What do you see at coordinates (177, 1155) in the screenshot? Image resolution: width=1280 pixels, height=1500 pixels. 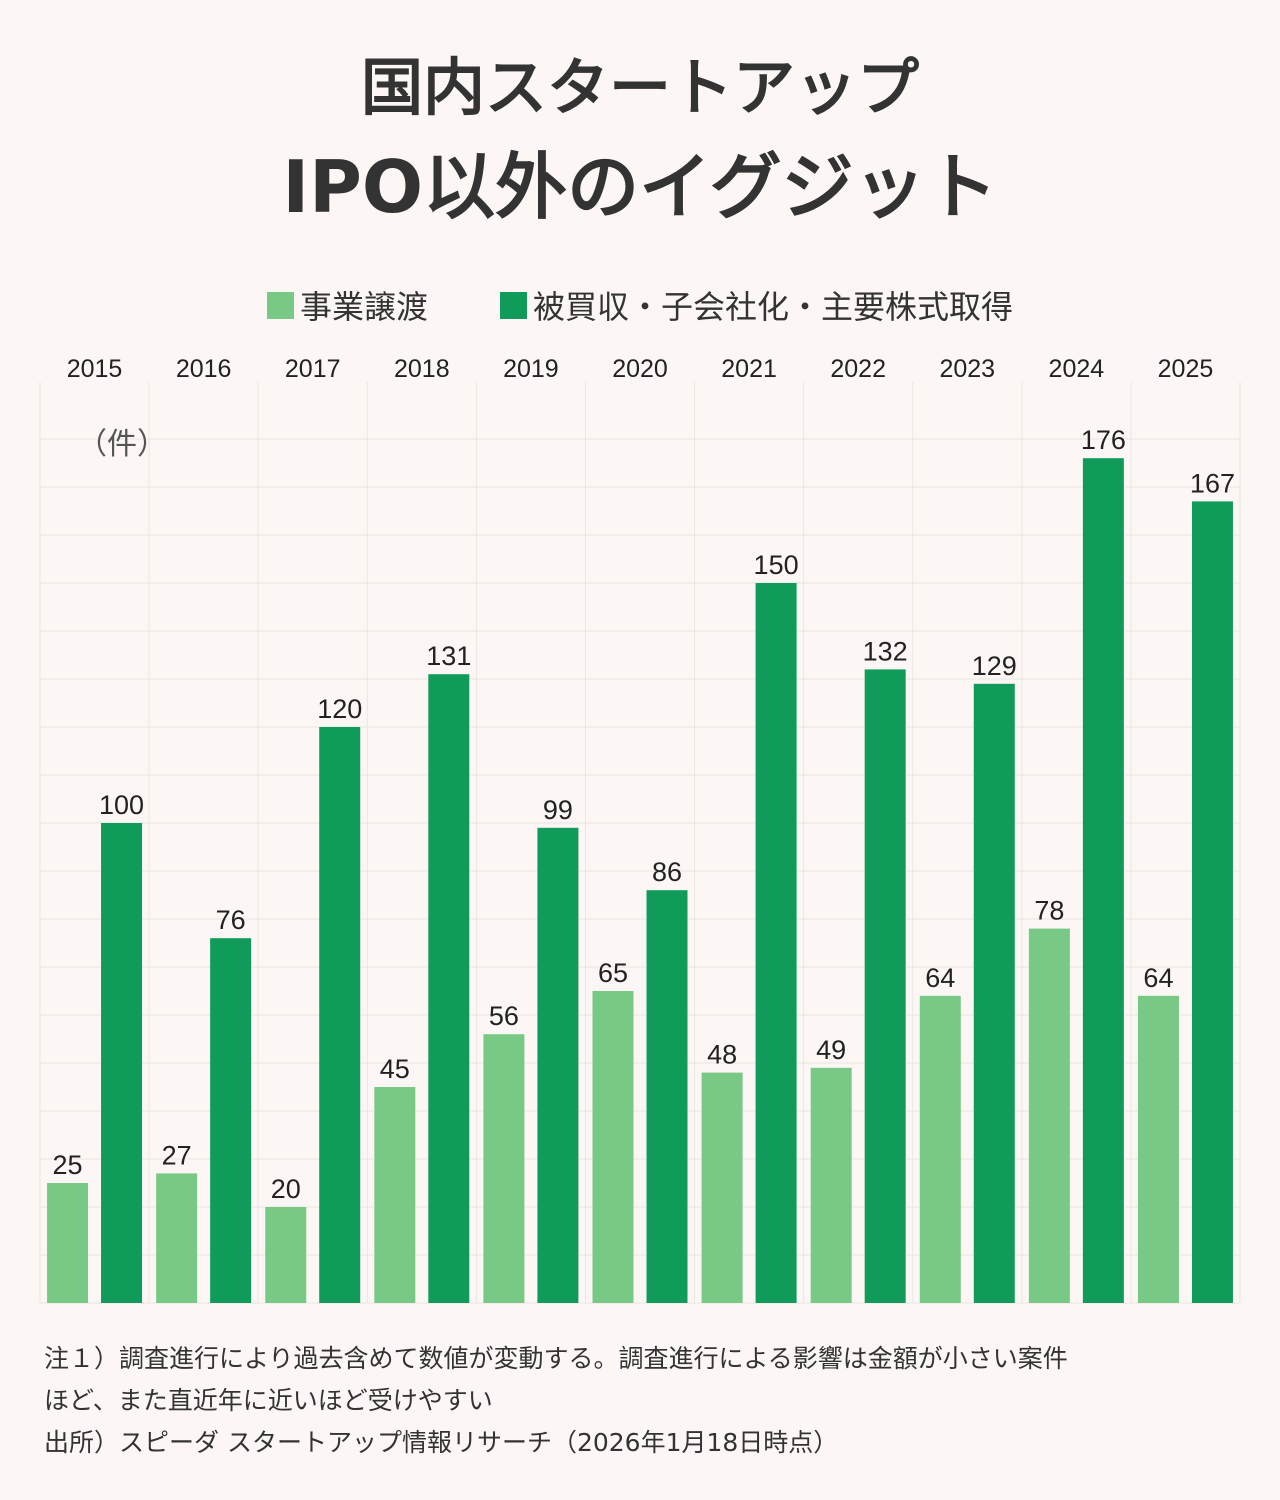 I see `data-label: 27` at bounding box center [177, 1155].